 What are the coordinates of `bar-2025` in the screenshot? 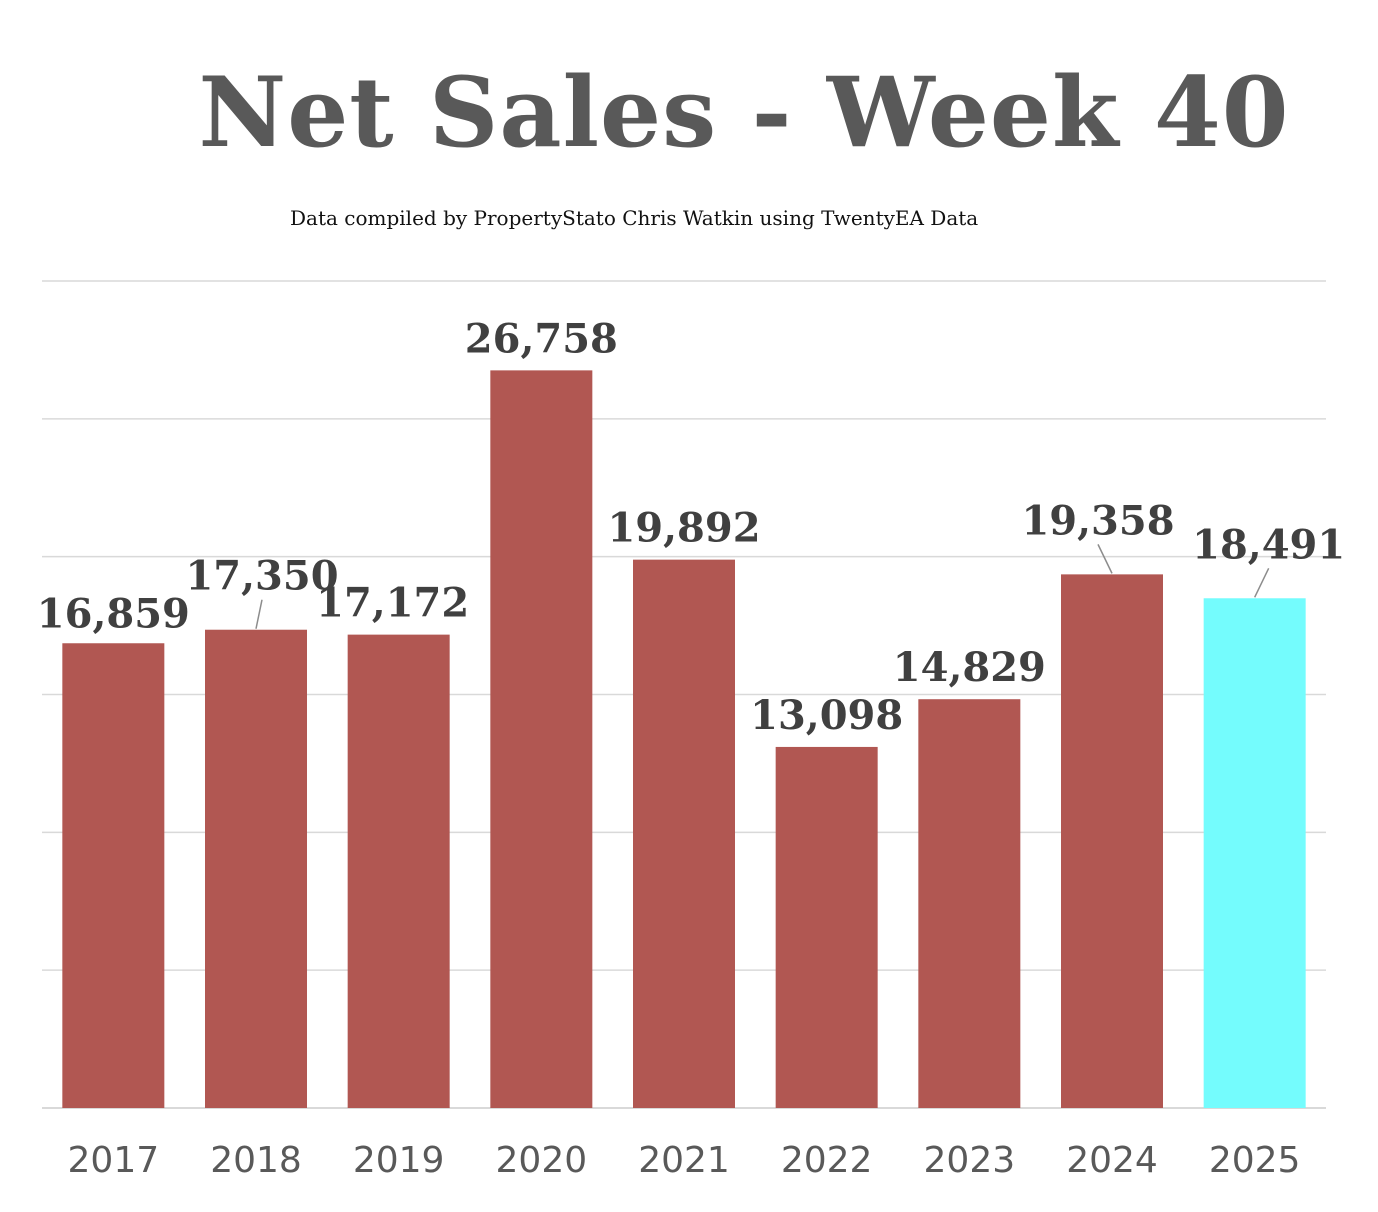 It's located at (1254, 853).